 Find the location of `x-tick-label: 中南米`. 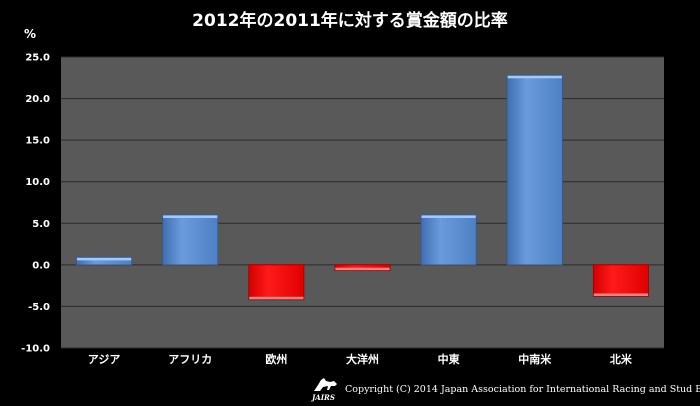

x-tick-label: 中南米 is located at coordinates (535, 359).